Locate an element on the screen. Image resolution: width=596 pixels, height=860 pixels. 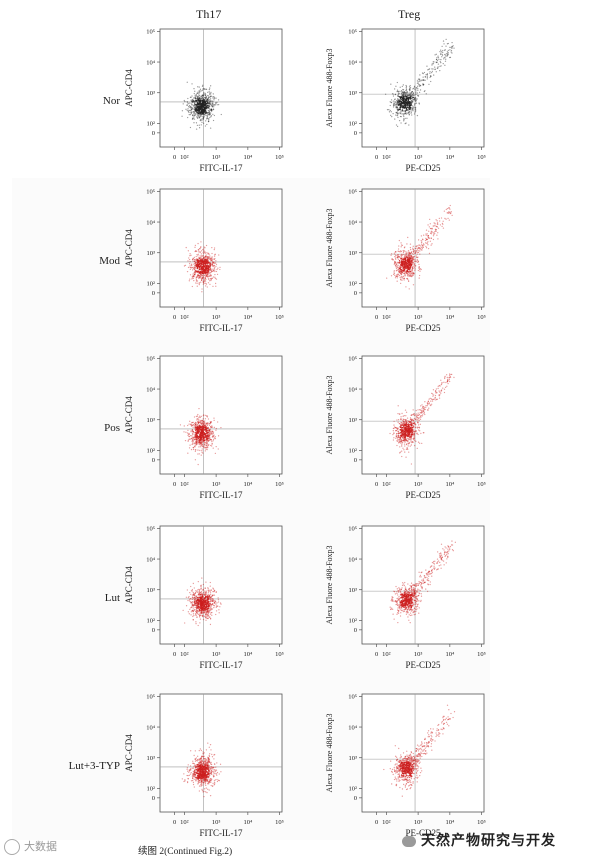
y-tick-label: 0 is located at coordinates (355, 460).